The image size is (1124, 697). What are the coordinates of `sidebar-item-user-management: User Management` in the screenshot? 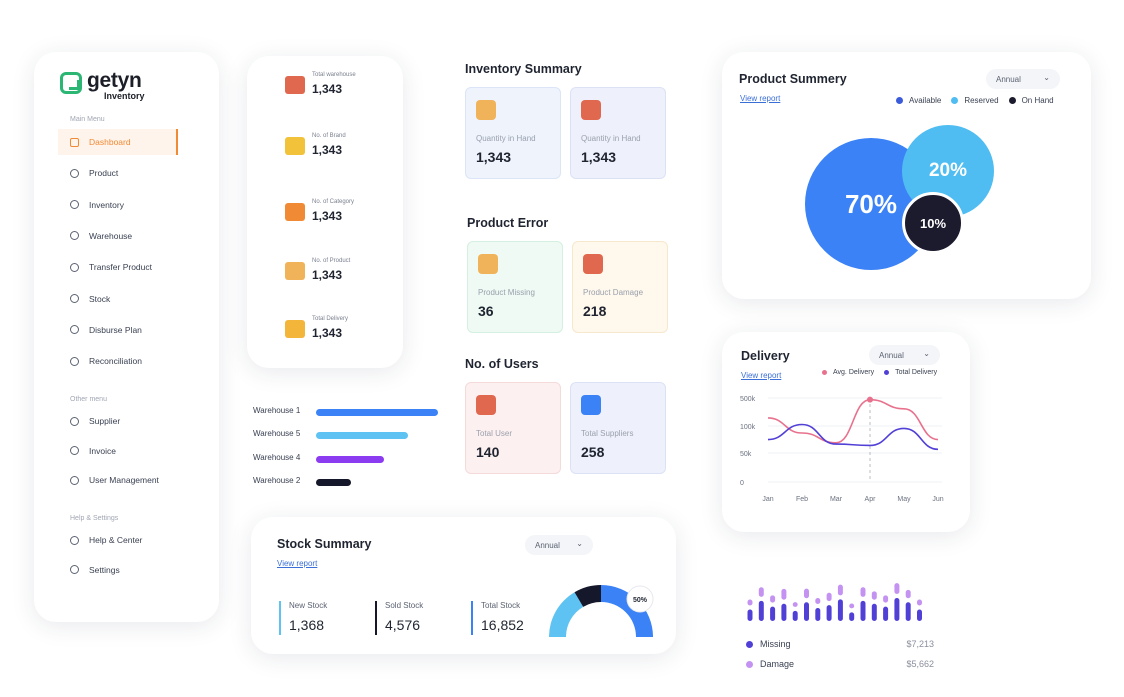 It's located at (118, 480).